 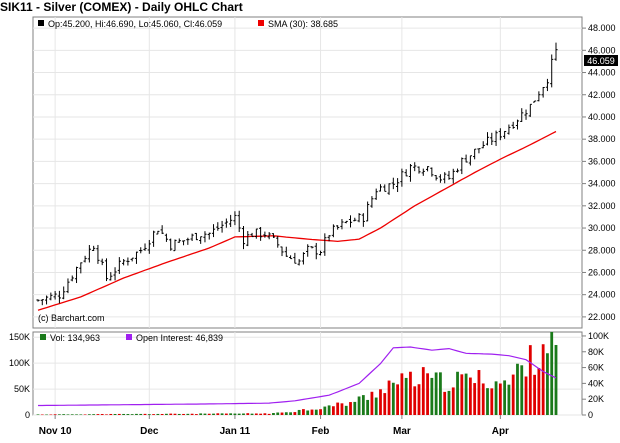 What do you see at coordinates (321, 431) in the screenshot?
I see `x-tick-label: Feb` at bounding box center [321, 431].